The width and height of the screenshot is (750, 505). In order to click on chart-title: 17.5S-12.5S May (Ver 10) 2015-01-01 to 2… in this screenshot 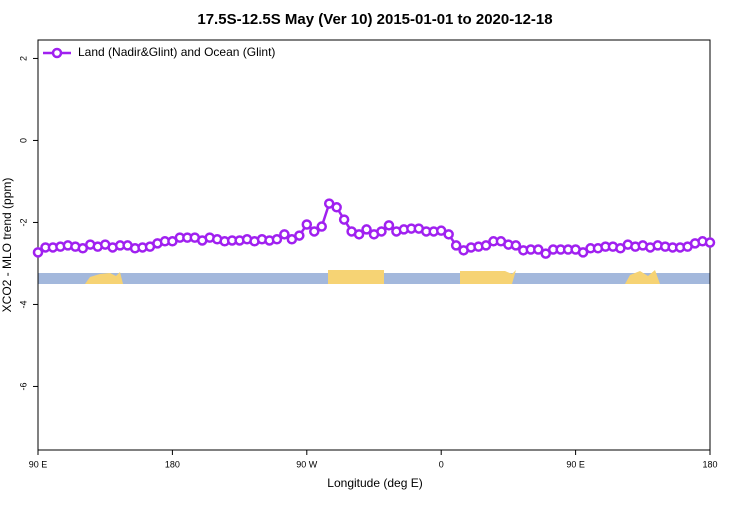, I will do `click(374, 19)`.